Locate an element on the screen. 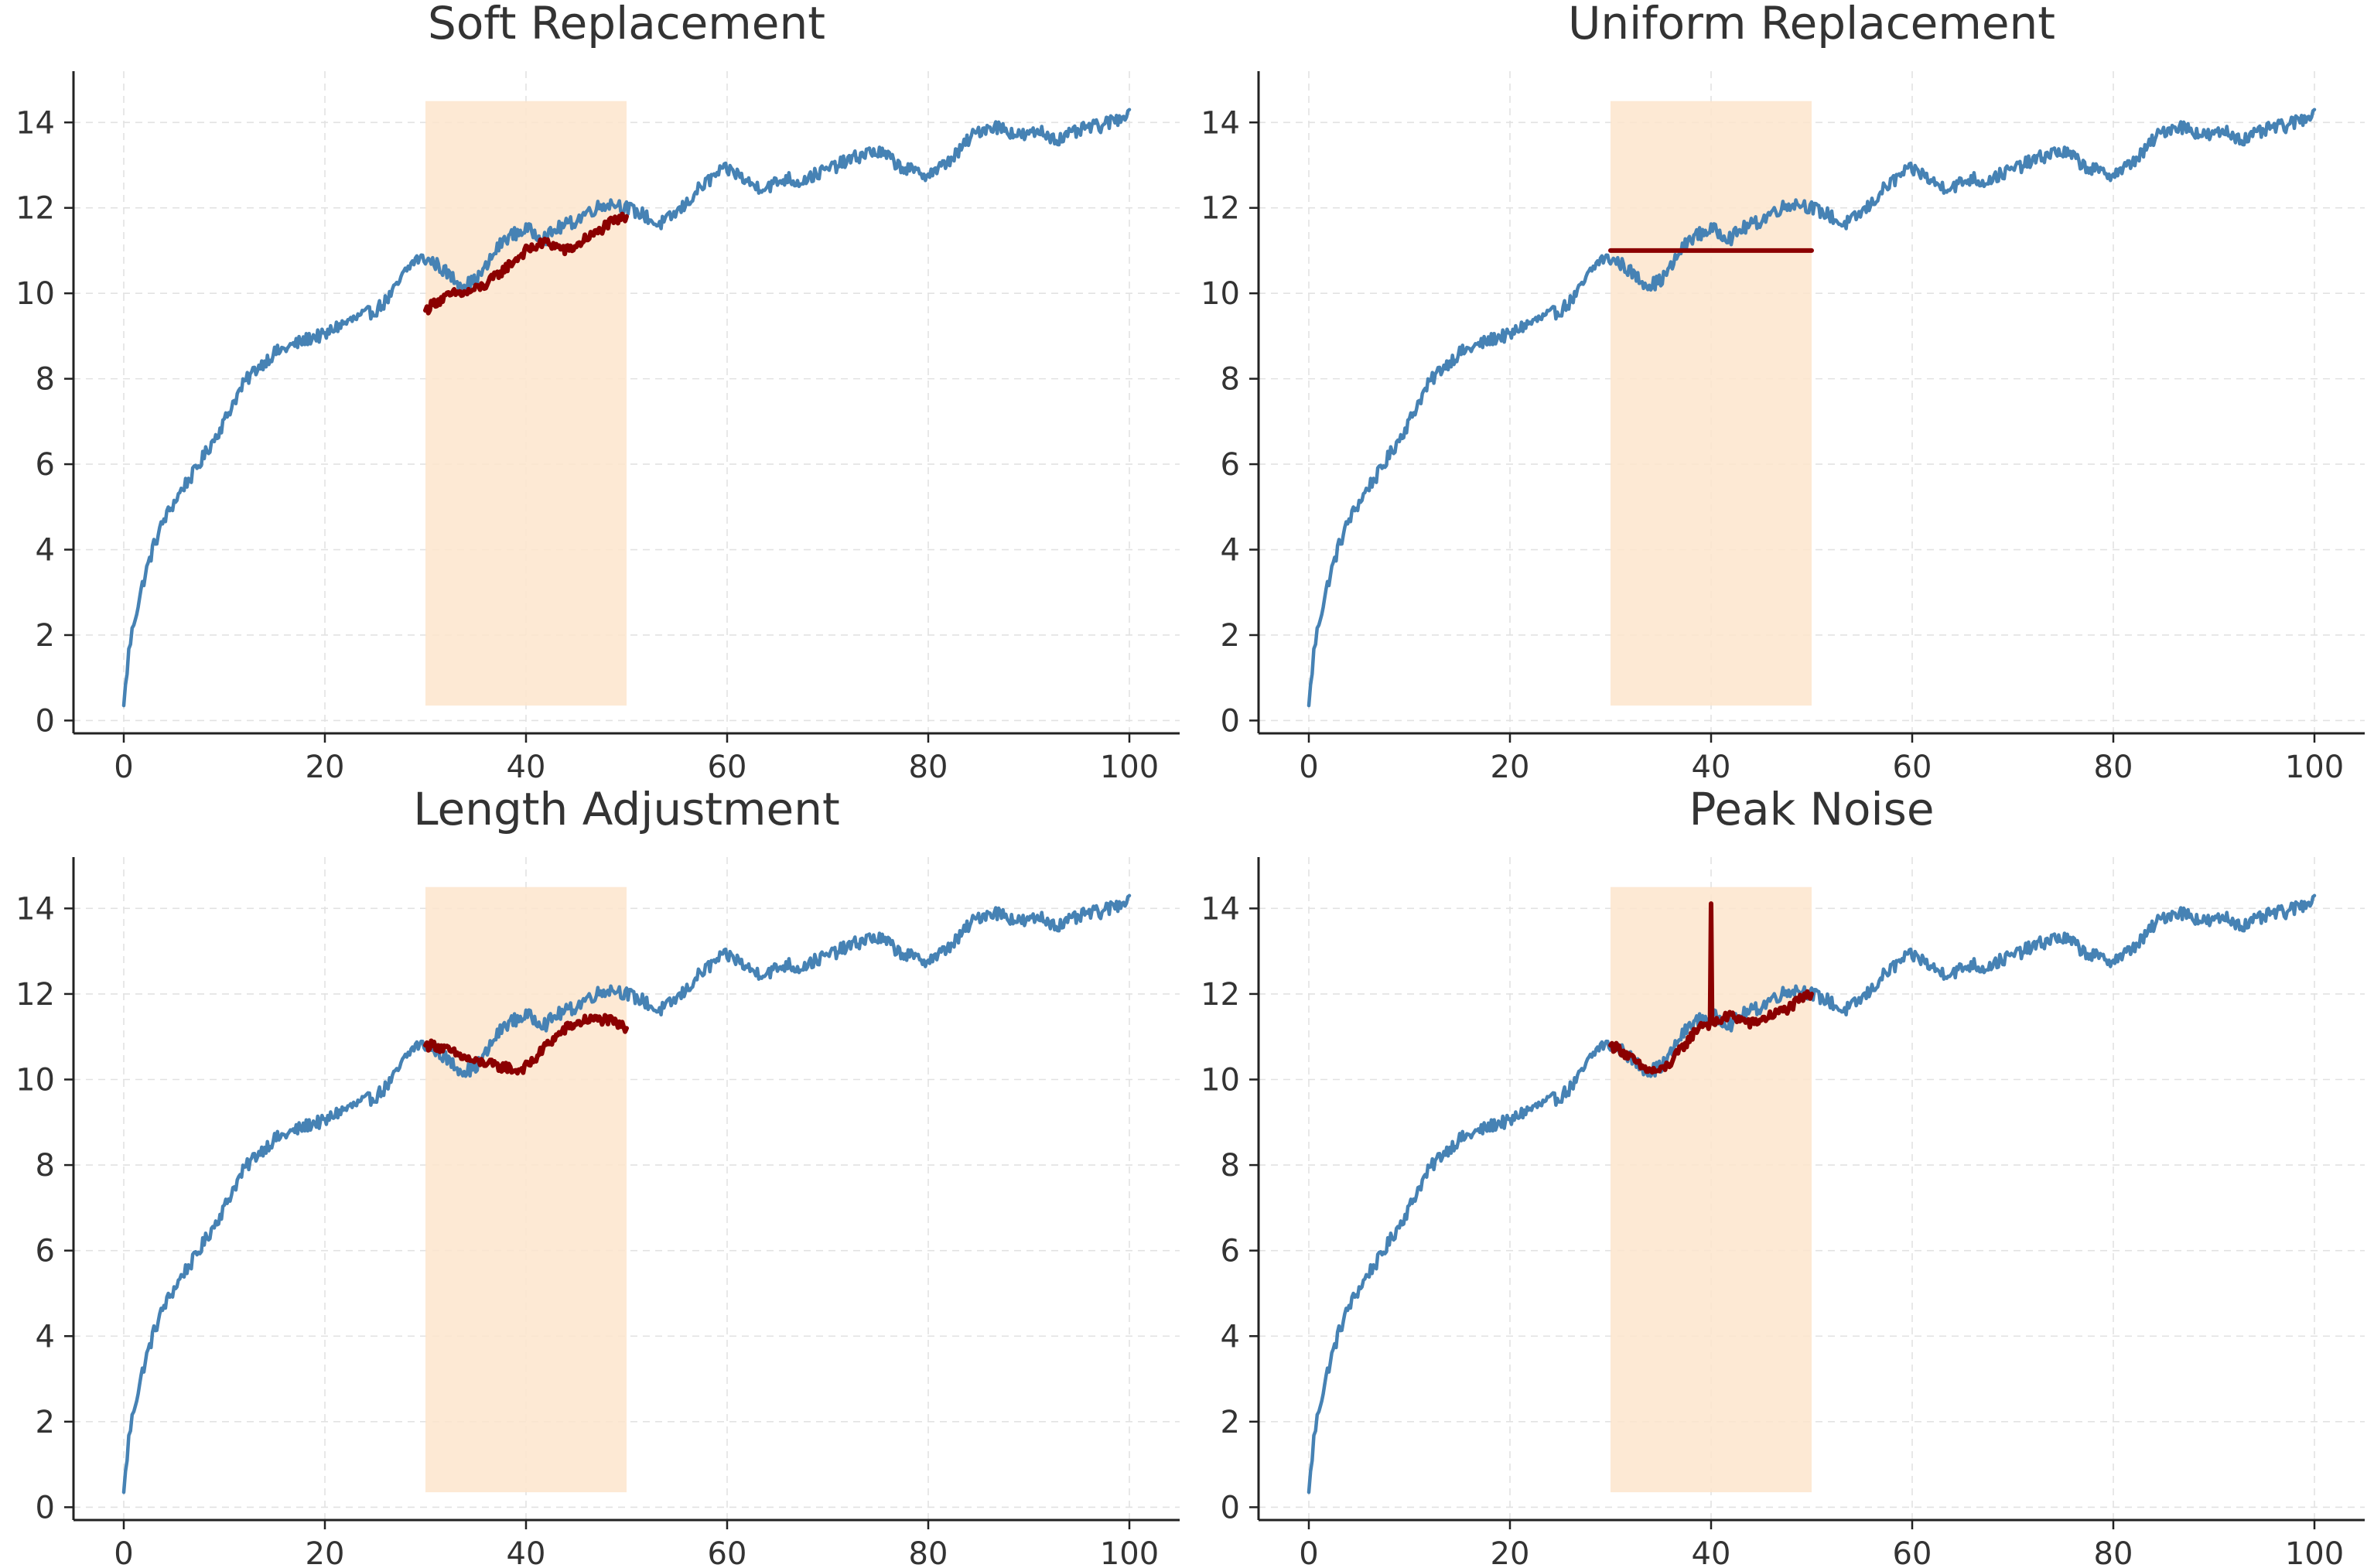 This screenshot has width=2374, height=1568. chart-title: Peak Noise is located at coordinates (1811, 809).